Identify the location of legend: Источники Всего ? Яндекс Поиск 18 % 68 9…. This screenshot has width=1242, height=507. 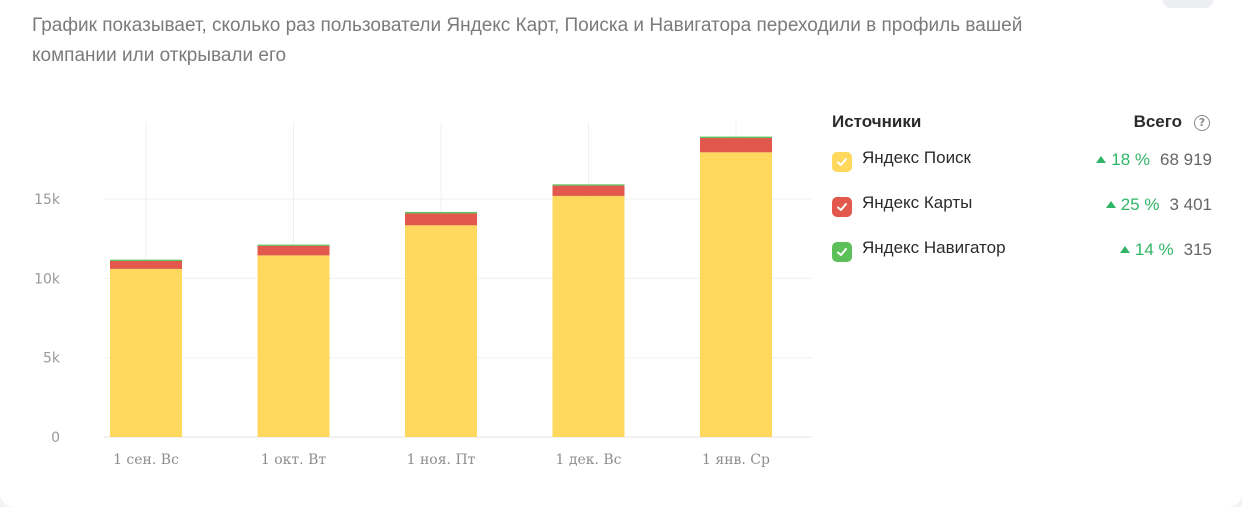
(1022, 189).